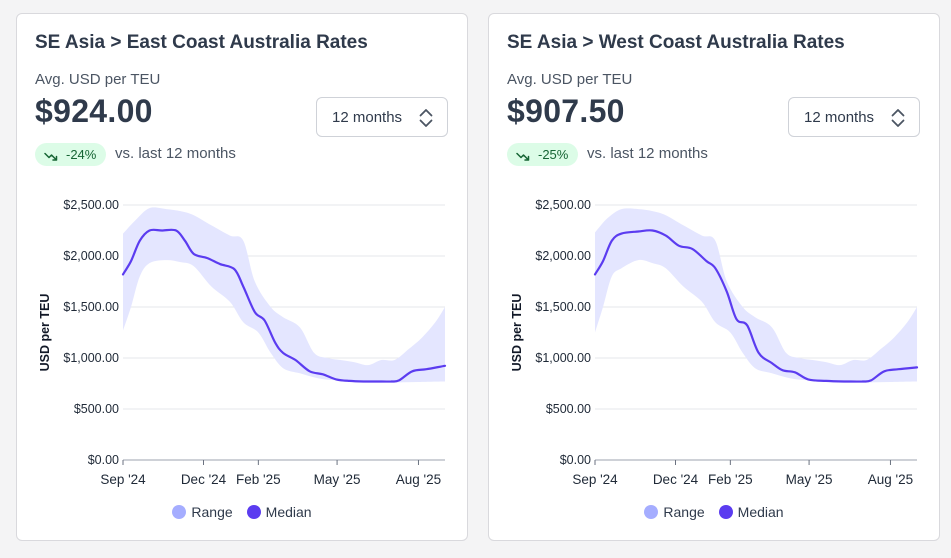  What do you see at coordinates (553, 154) in the screenshot?
I see `change-percent: -25%` at bounding box center [553, 154].